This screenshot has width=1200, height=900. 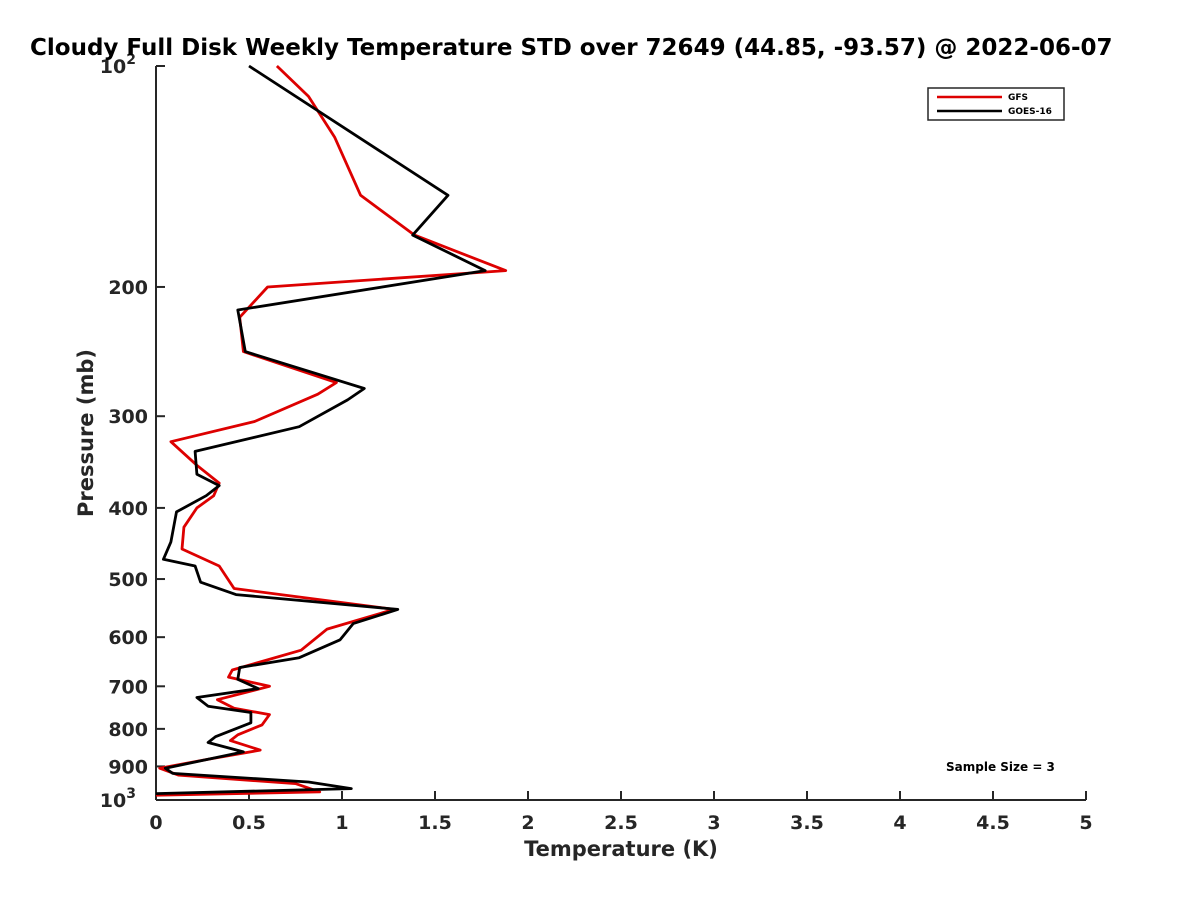 What do you see at coordinates (807, 823) in the screenshot?
I see `x-tick-label: 3.5` at bounding box center [807, 823].